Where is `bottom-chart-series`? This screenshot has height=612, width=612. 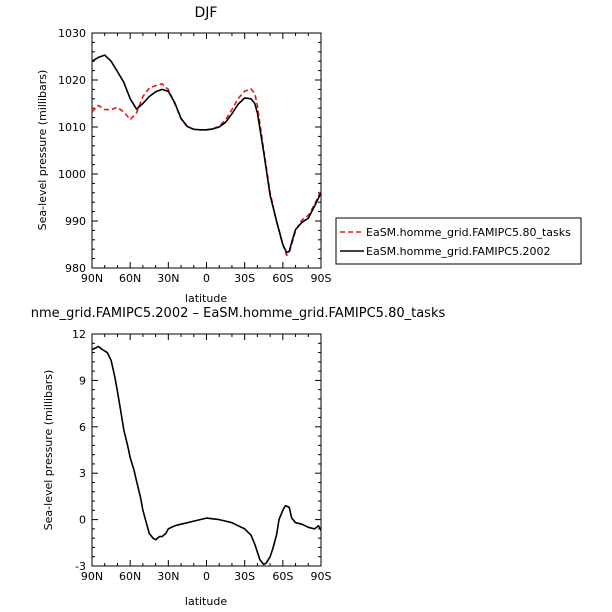
bottom-chart-series is located at coordinates (206, 455).